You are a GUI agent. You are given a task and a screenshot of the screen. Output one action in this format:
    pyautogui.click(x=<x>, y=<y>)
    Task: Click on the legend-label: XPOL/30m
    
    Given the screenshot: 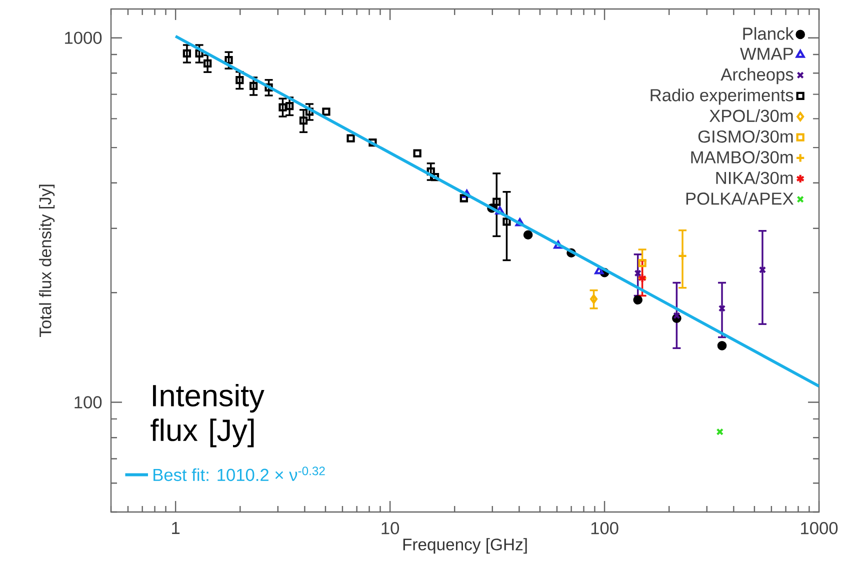 What is the action you would take?
    pyautogui.click(x=751, y=115)
    